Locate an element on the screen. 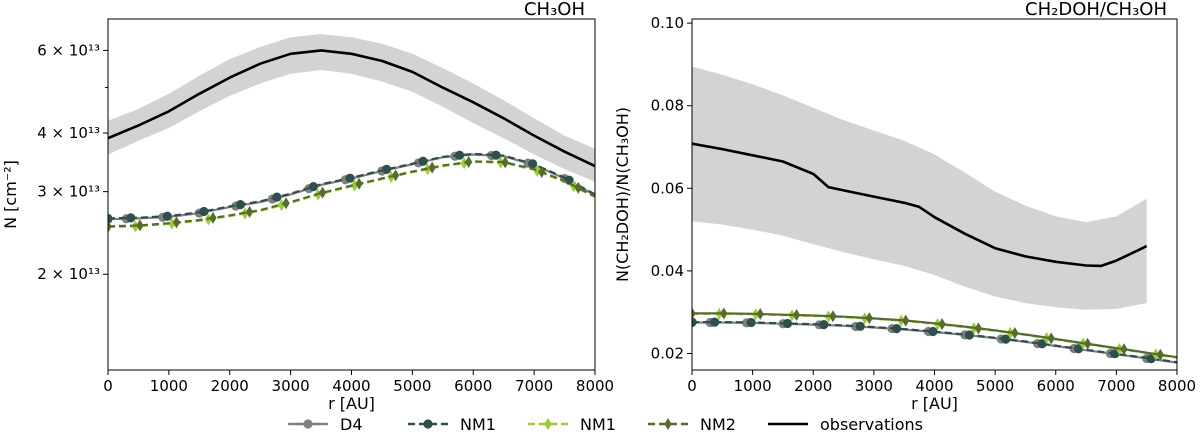  panel-title: CH₂DOH/CH₃OH is located at coordinates (1096, 10).